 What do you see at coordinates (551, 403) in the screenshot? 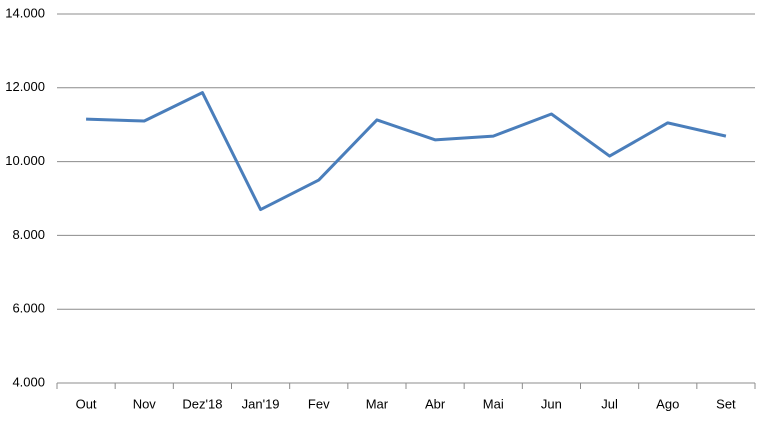
I see `x-tick-label: Jun` at bounding box center [551, 403].